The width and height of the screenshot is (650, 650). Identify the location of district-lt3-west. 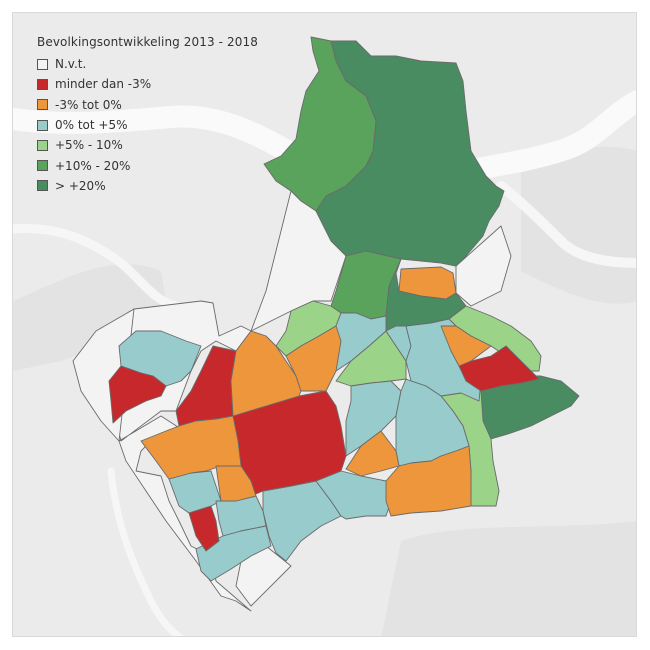
(137, 394).